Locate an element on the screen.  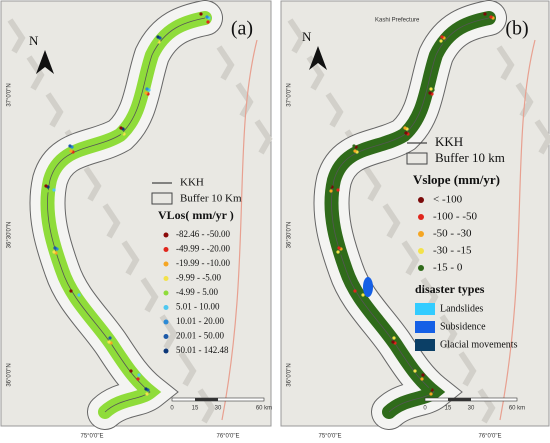
legend-label: -82.46 - -50.00 is located at coordinates (203, 234).